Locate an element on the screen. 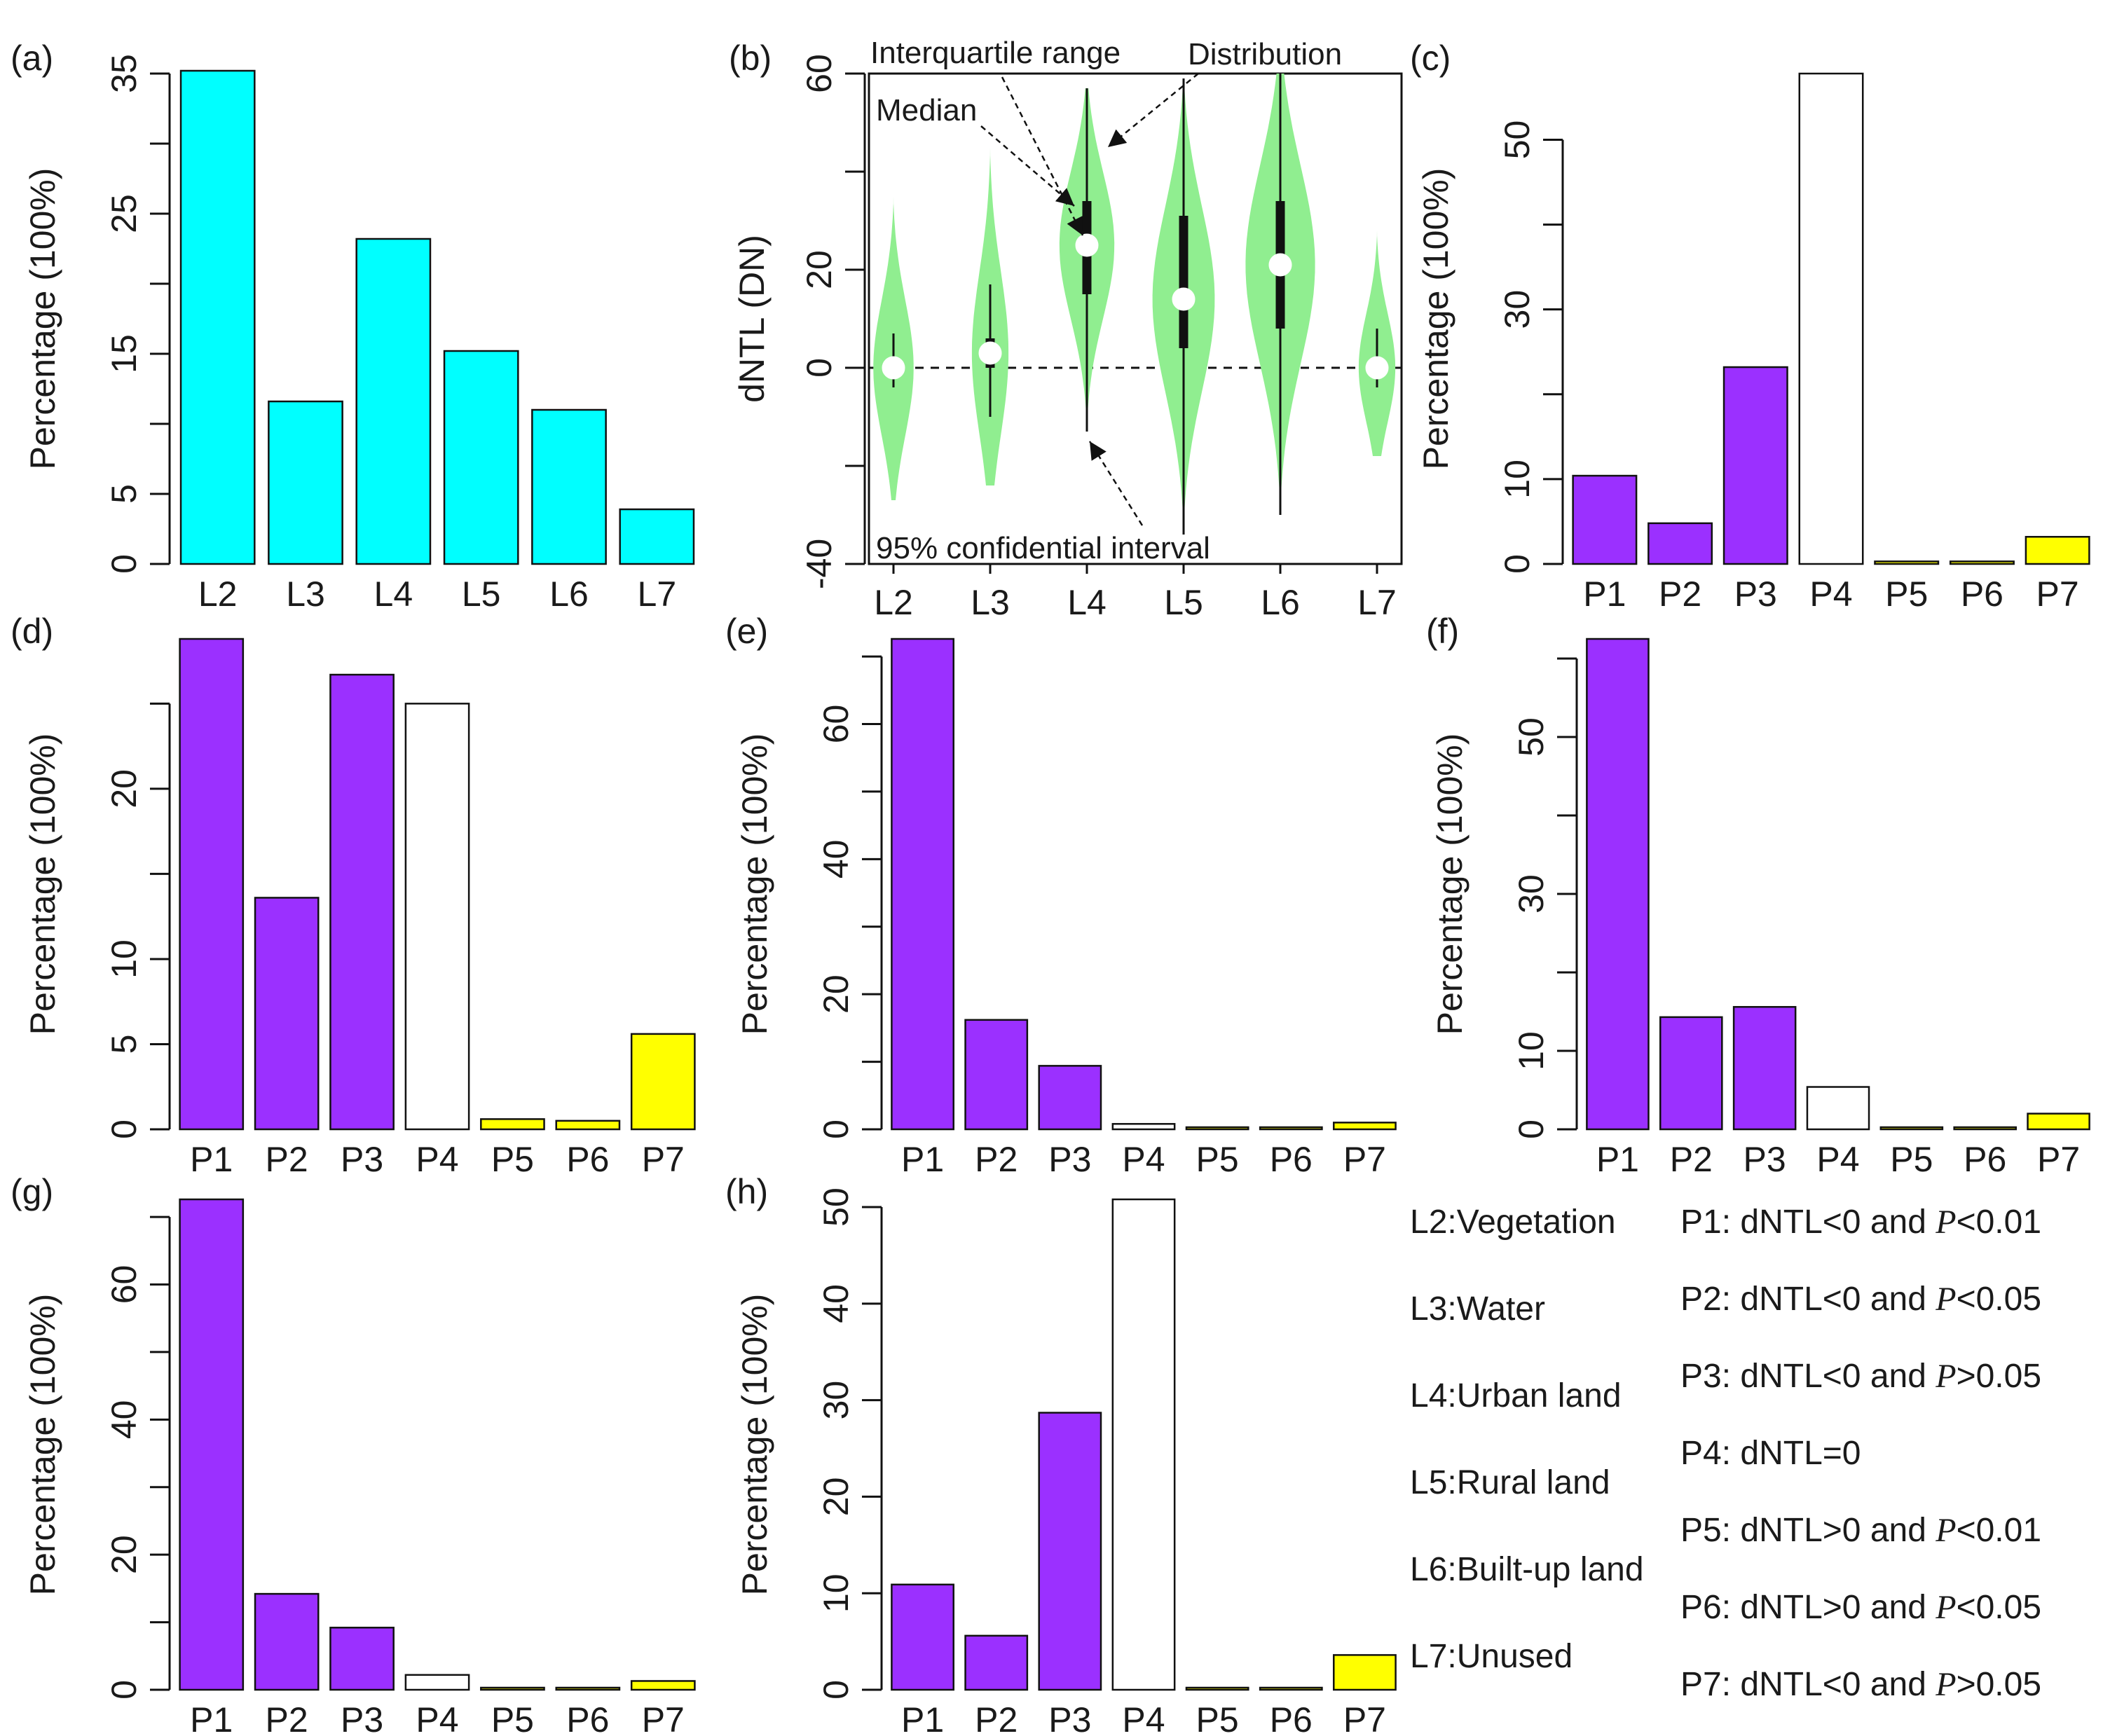  bar-l3 is located at coordinates (305, 482).